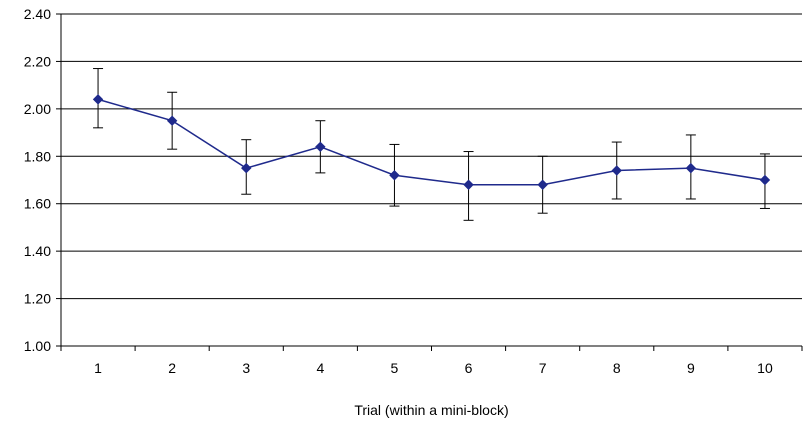  What do you see at coordinates (37, 204) in the screenshot?
I see `y-tick-label: 1.60` at bounding box center [37, 204].